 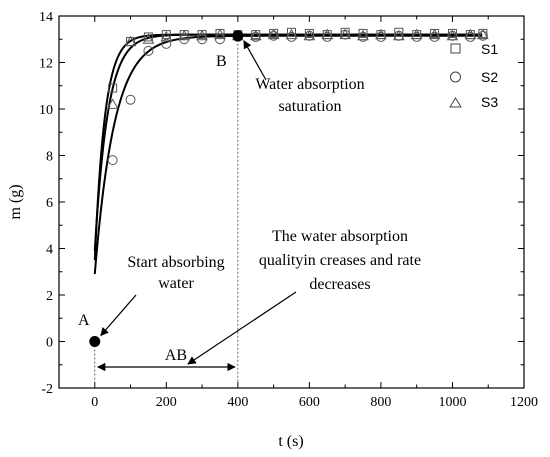 I want to click on legend-label-s2: S2, so click(x=489, y=77).